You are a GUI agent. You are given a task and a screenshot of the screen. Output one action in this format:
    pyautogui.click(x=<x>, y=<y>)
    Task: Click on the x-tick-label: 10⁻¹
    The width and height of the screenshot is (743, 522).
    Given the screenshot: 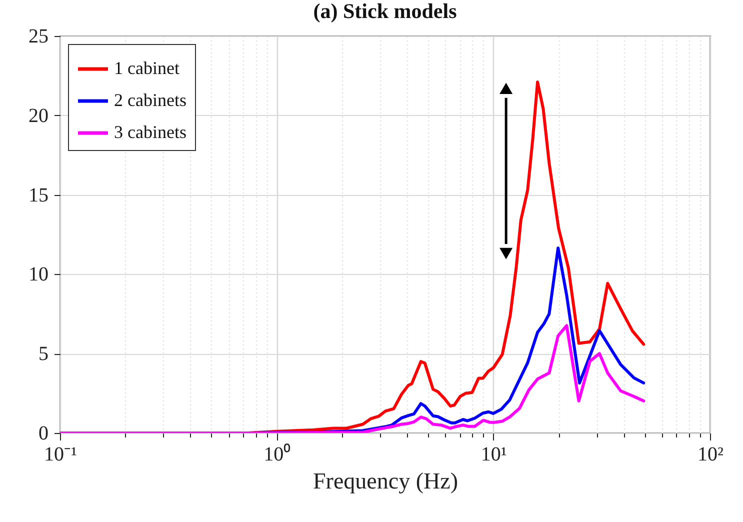 What is the action you would take?
    pyautogui.click(x=60, y=455)
    